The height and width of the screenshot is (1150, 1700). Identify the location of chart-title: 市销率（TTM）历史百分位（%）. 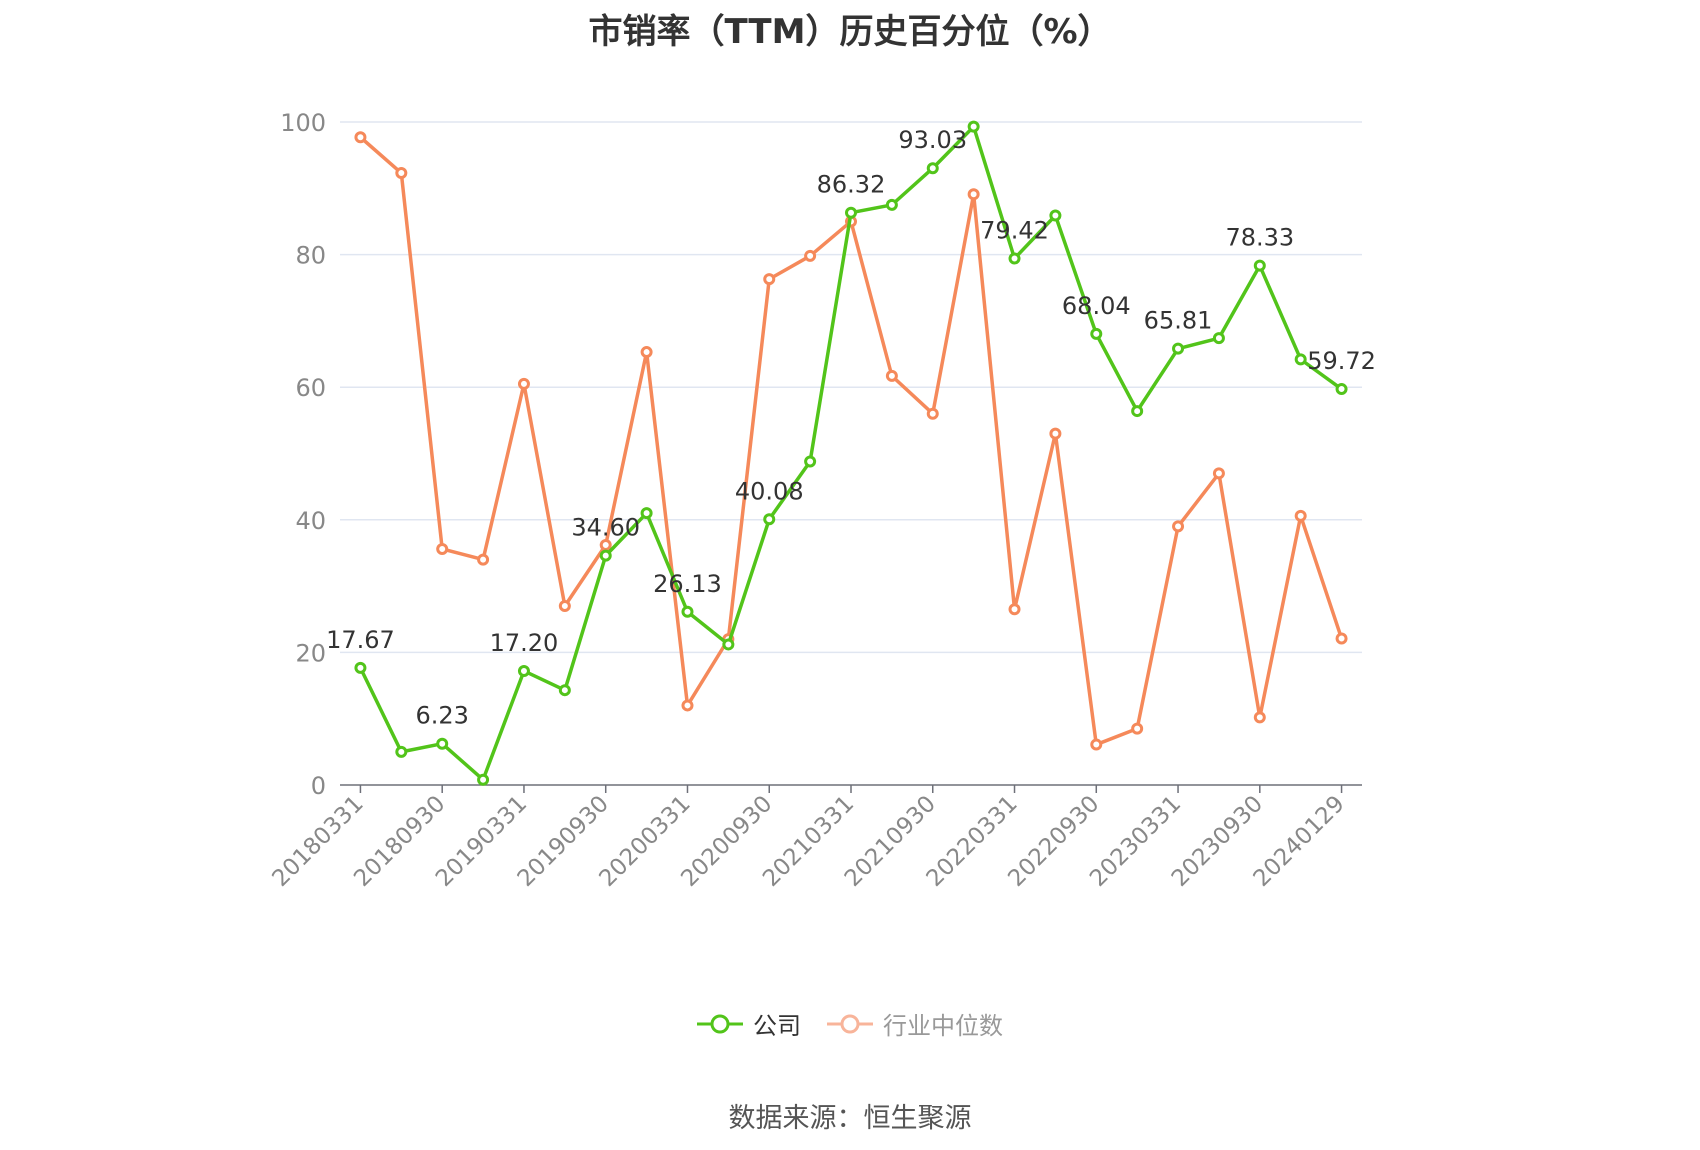
(850, 32).